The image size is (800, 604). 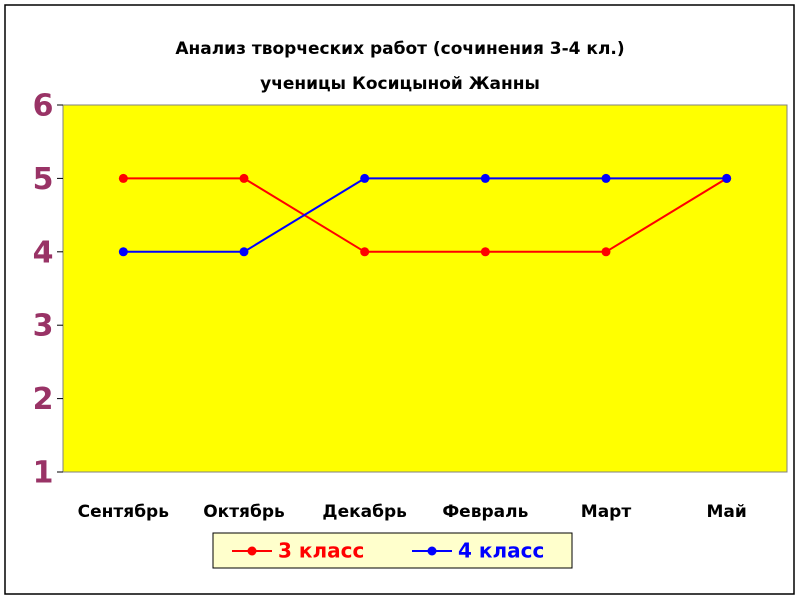 What do you see at coordinates (606, 512) in the screenshot?
I see `x-tick-label: Март` at bounding box center [606, 512].